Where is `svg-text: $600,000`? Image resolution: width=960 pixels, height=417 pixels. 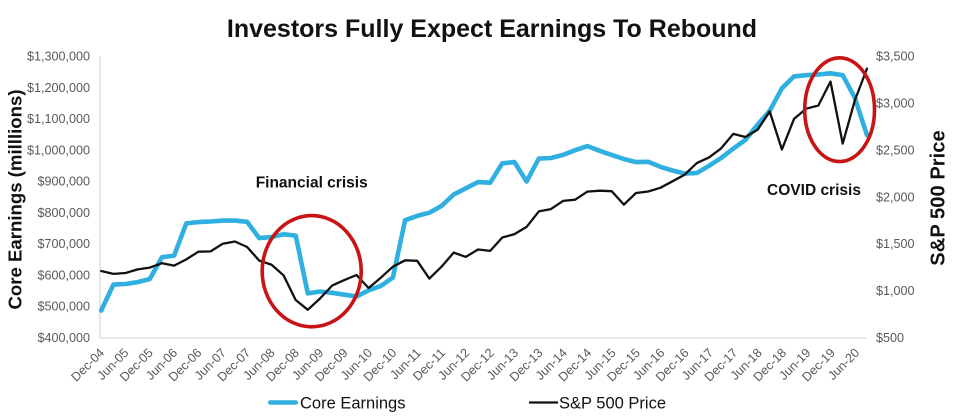 svg-text: $600,000 is located at coordinates (63, 276).